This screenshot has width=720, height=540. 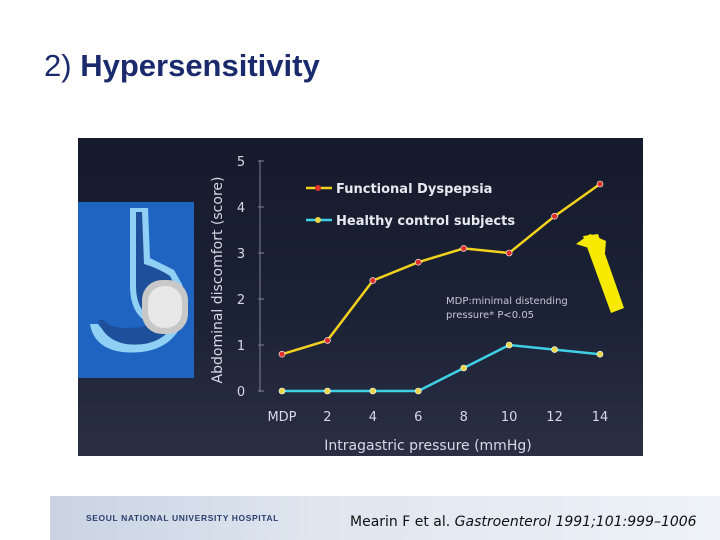 What do you see at coordinates (200, 65) in the screenshot?
I see `slide-title-text: Hypersensitivity` at bounding box center [200, 65].